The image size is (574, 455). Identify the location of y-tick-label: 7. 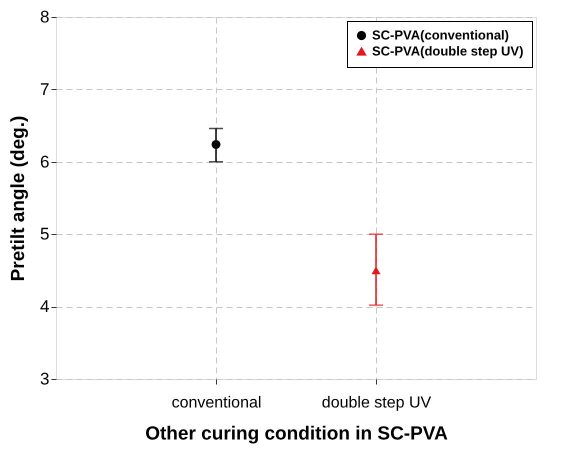
(45, 89).